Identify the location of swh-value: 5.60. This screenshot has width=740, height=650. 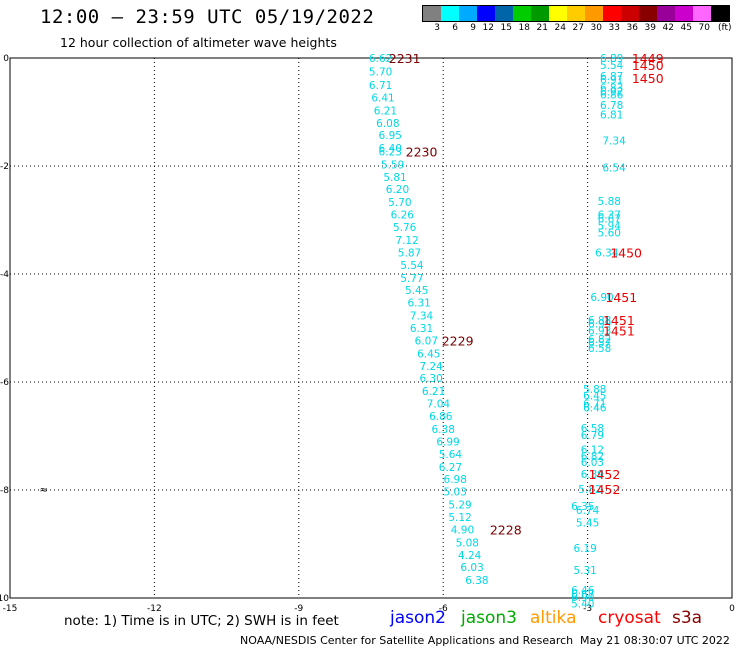
(609, 233).